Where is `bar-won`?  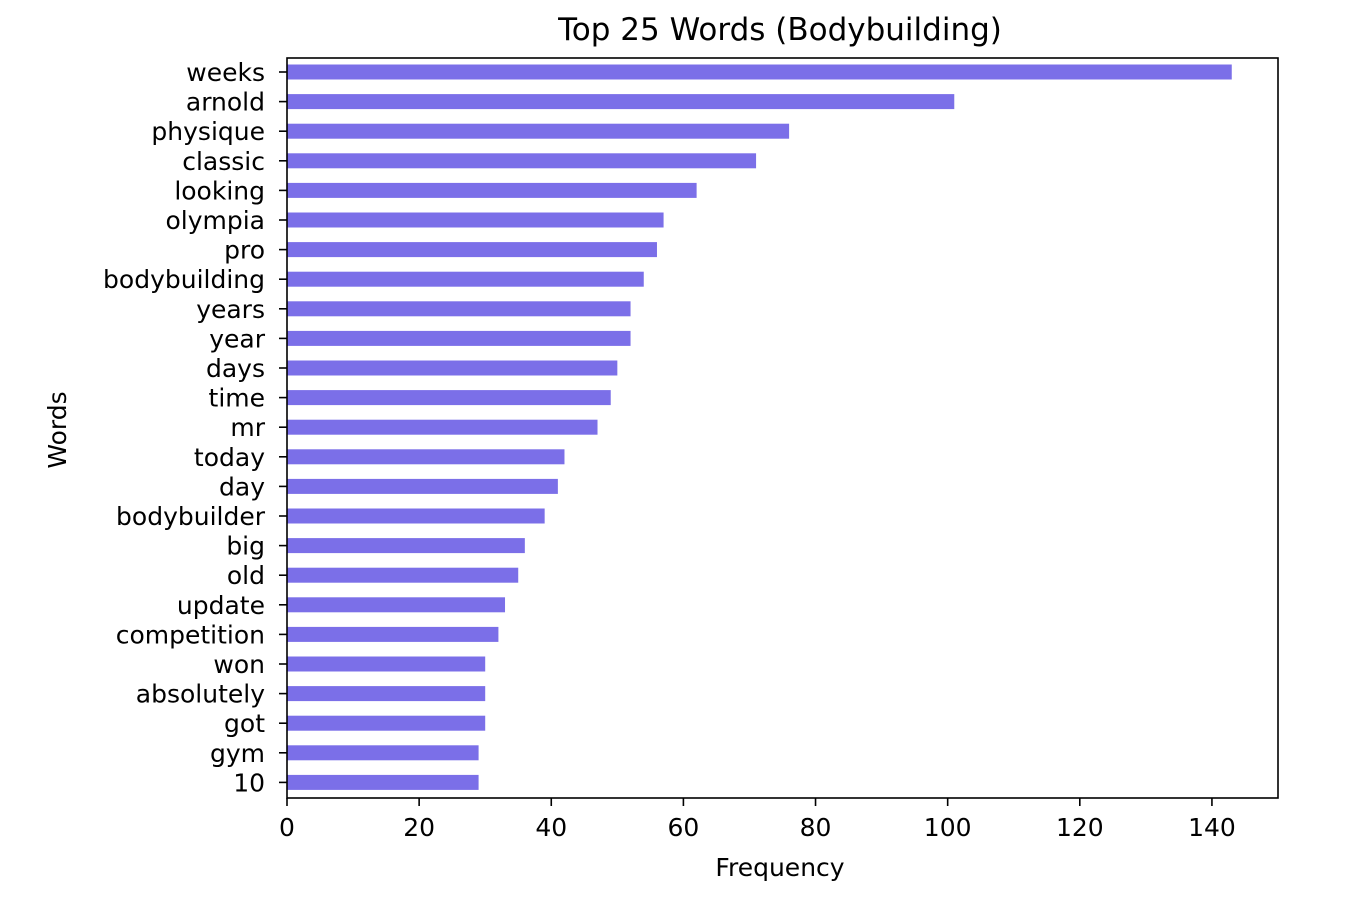
bar-won is located at coordinates (386, 664).